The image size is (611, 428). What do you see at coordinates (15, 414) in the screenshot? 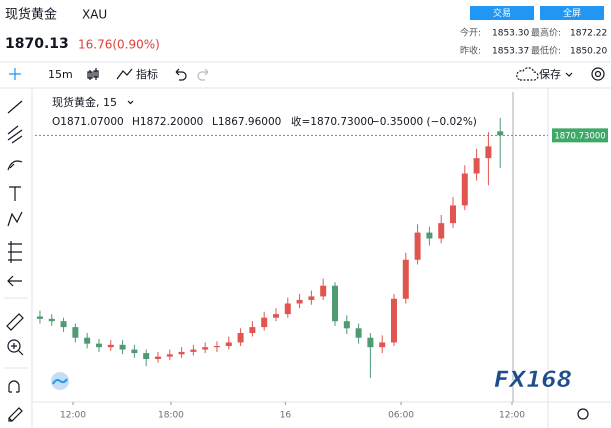
I see `lock-tool` at bounding box center [15, 414].